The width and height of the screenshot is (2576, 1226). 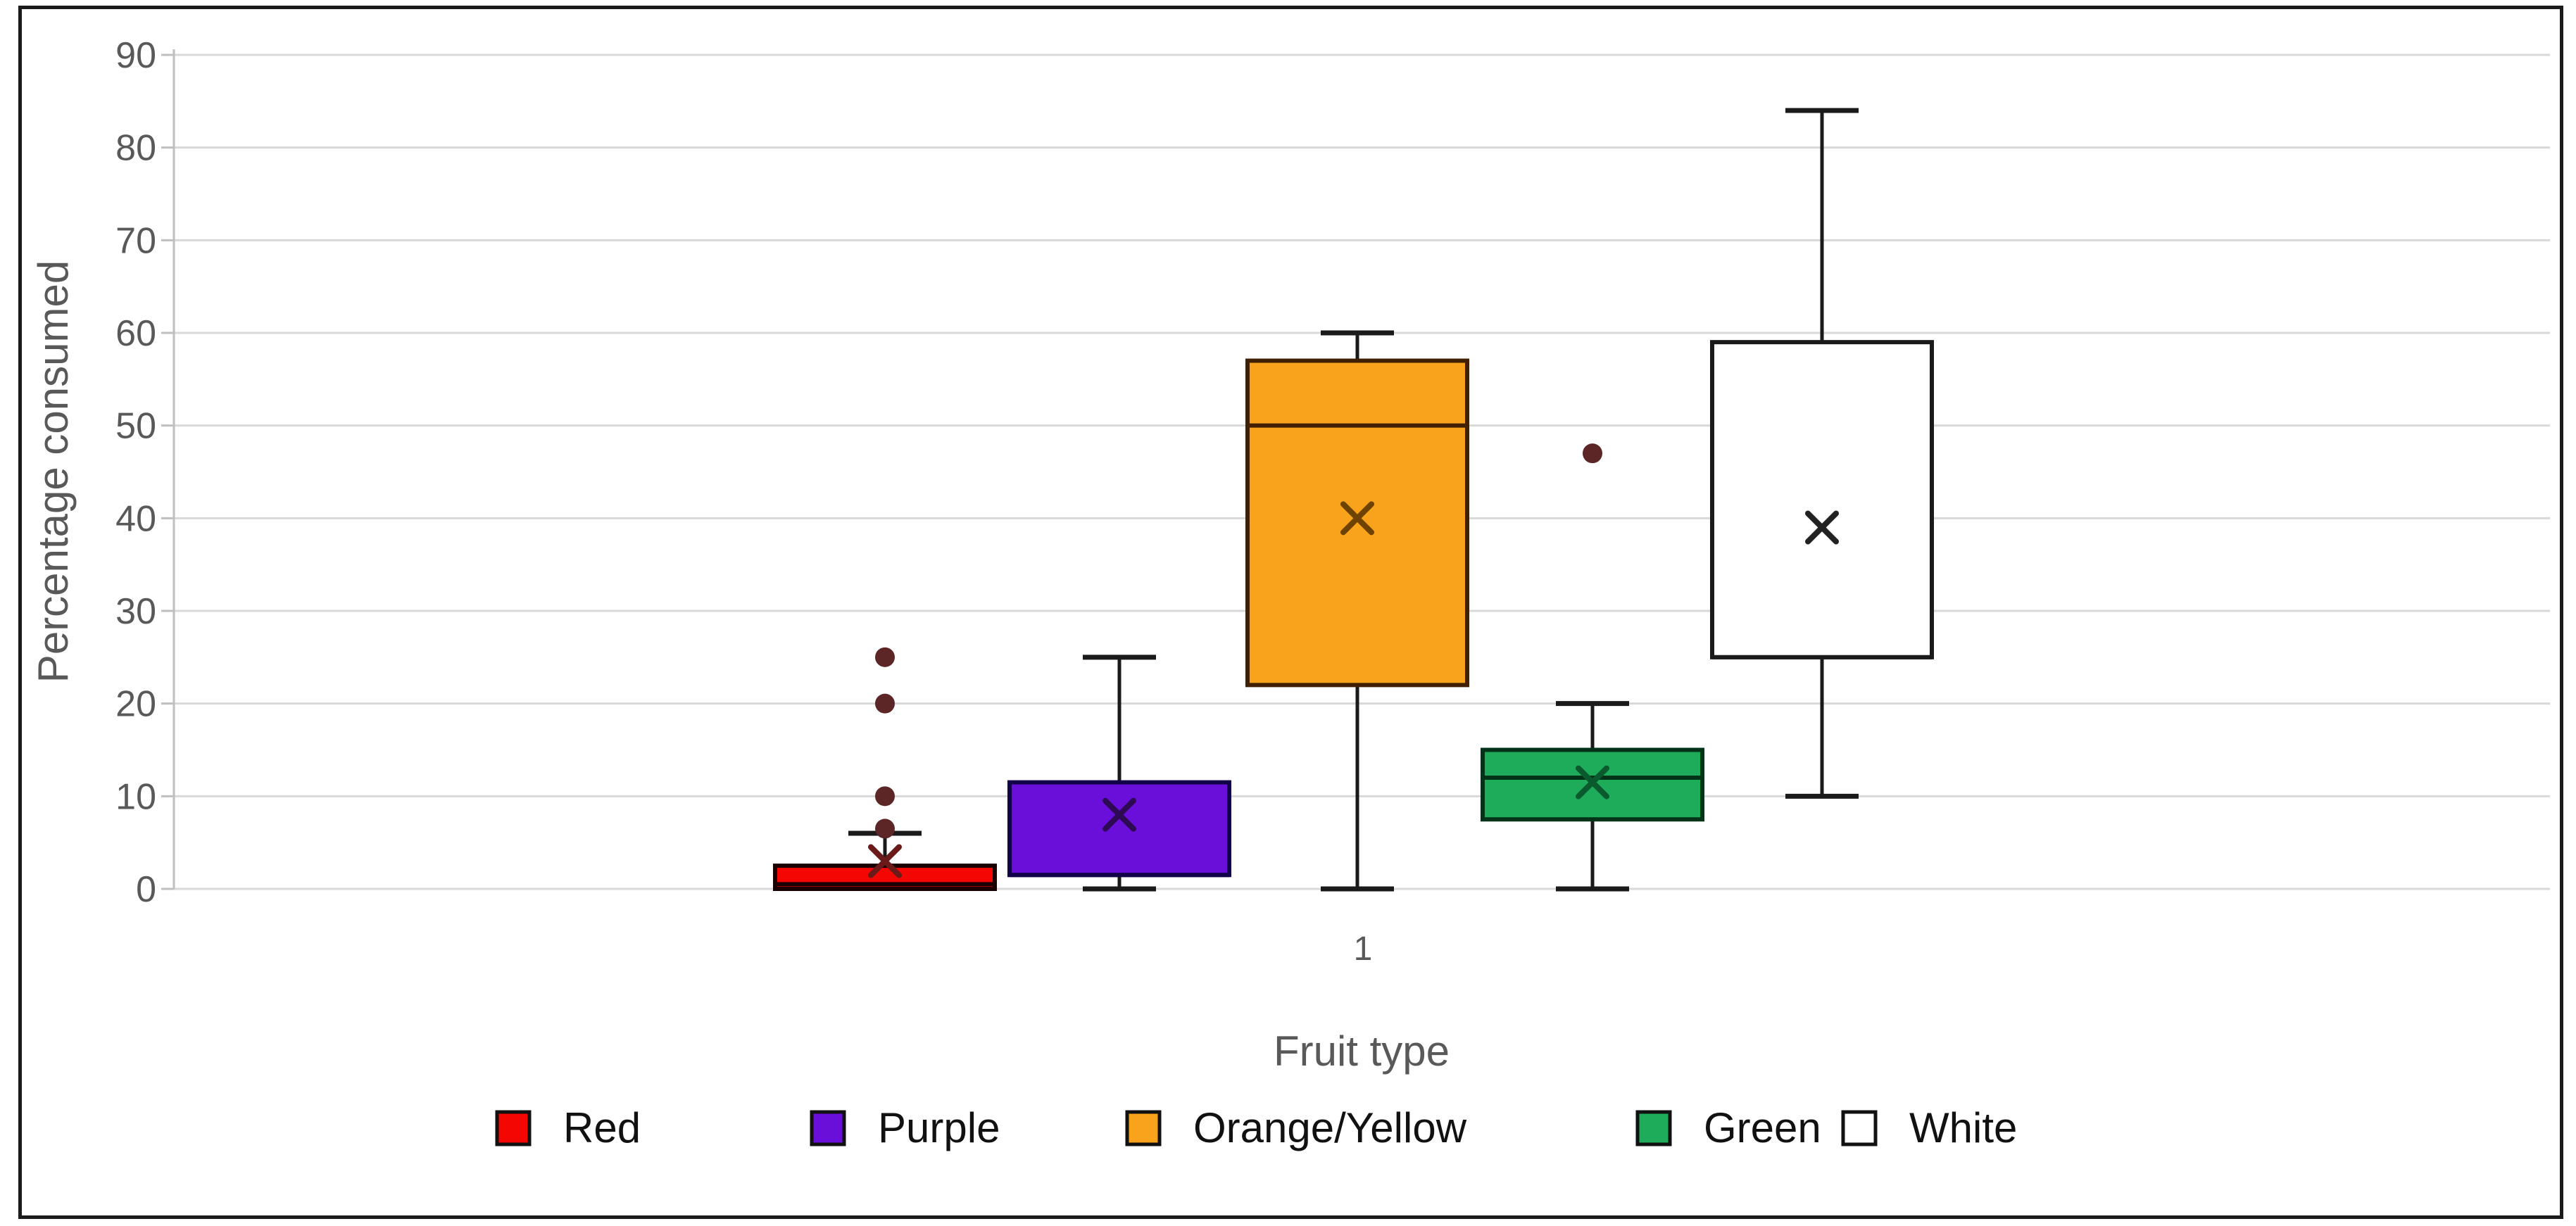 I want to click on legend-label: Red, so click(x=602, y=1127).